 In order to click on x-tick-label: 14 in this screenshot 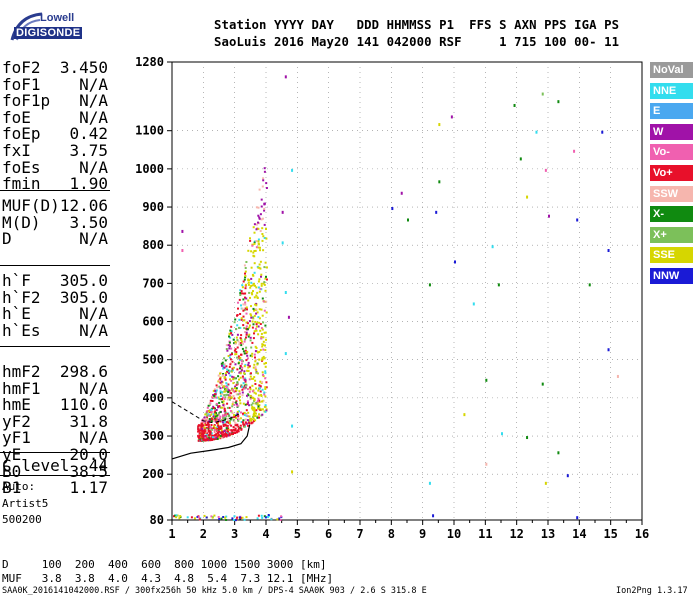, I will do `click(579, 534)`.